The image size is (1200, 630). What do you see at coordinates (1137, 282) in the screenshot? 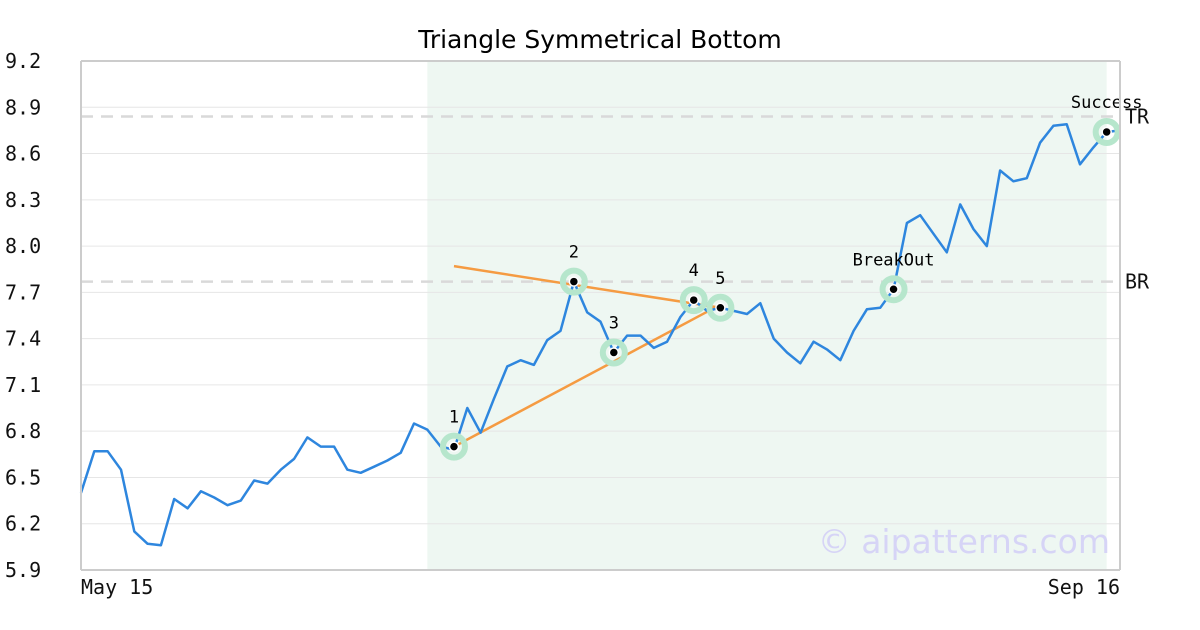
I see `reference-label: BR` at bounding box center [1137, 282].